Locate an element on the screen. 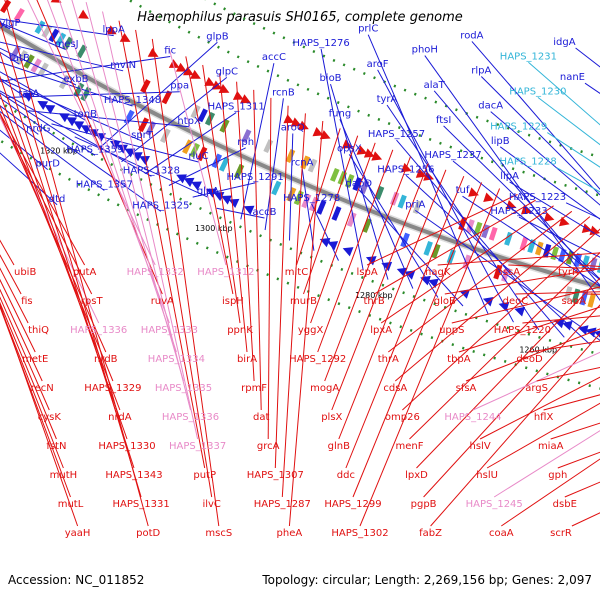 The width and height of the screenshot is (600, 600). gene-label-reverse: HAPS_1220 is located at coordinates (522, 330).